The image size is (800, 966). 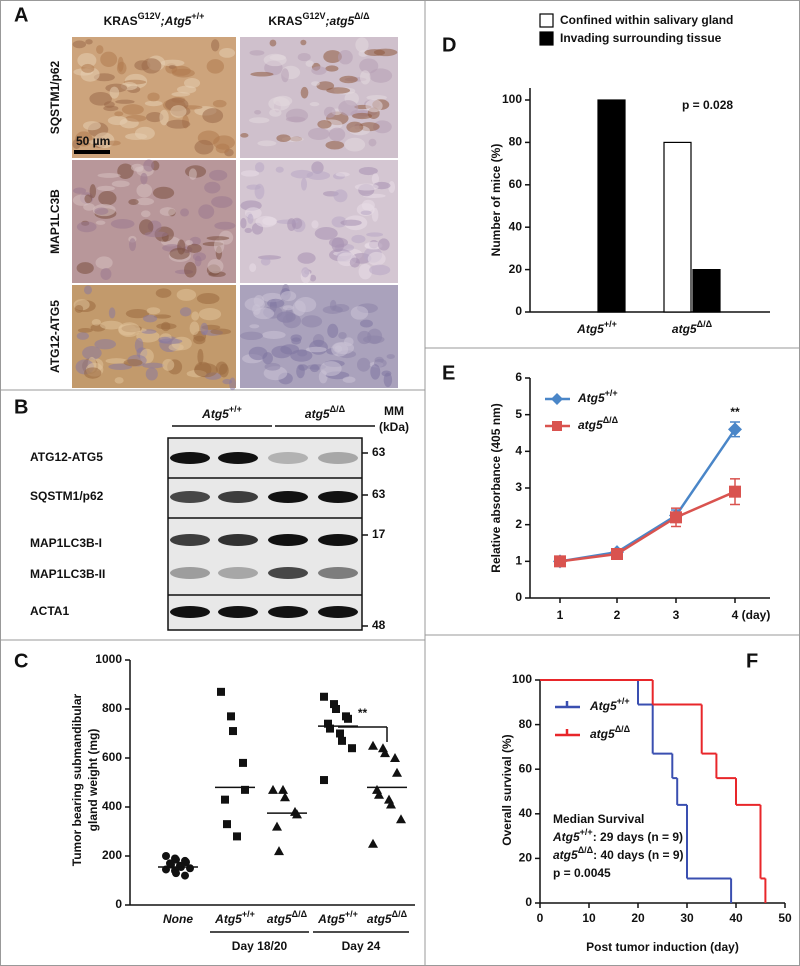 I want to click on scale-bar-label: 50 µm, so click(x=93, y=141).